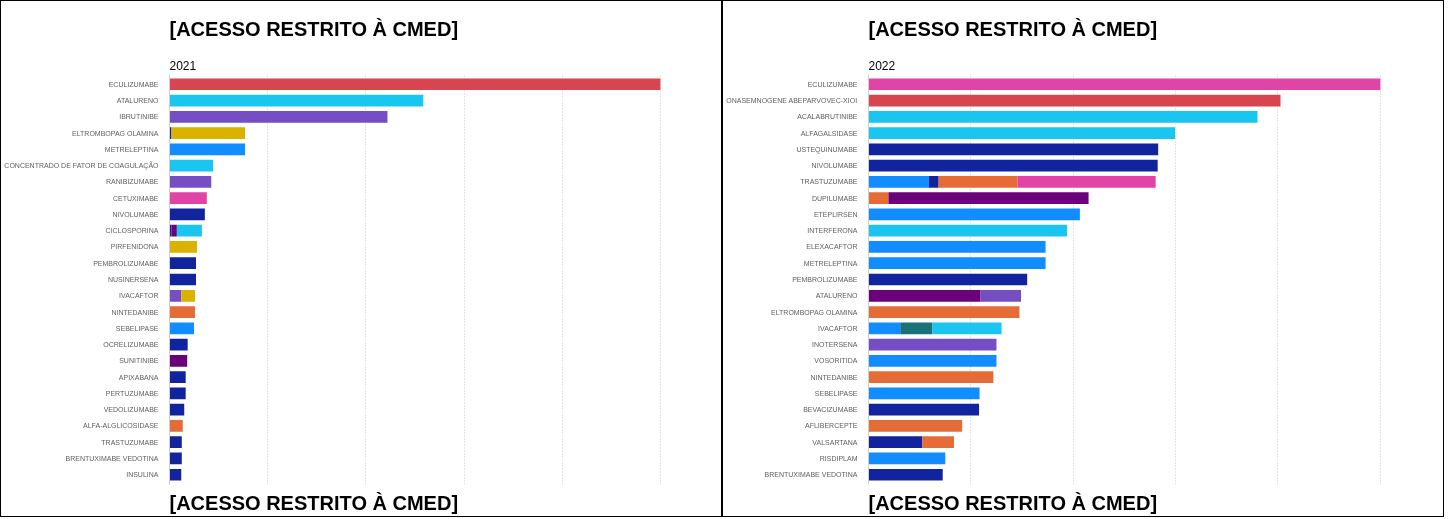  What do you see at coordinates (183, 65) in the screenshot?
I see `chart-subtitle: 2021` at bounding box center [183, 65].